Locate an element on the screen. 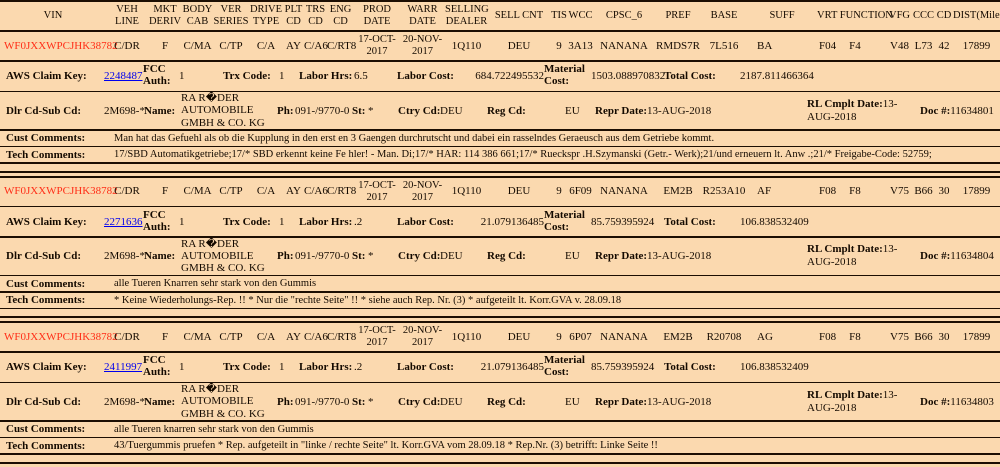 The width and height of the screenshot is (1000, 467). vfg-value: V75 is located at coordinates (899, 191).